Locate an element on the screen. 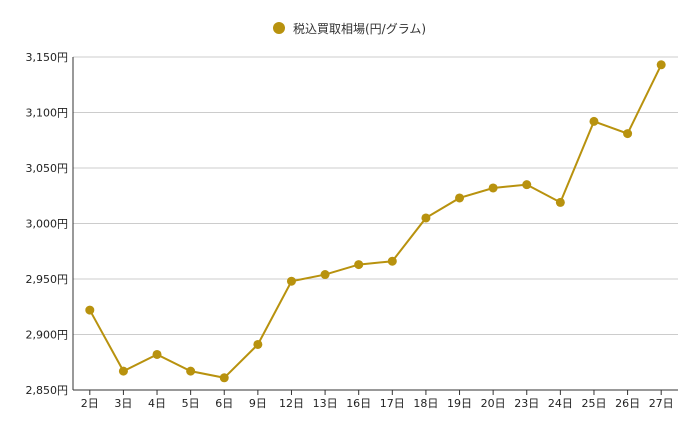  x-tick-label: 27日 is located at coordinates (661, 403).